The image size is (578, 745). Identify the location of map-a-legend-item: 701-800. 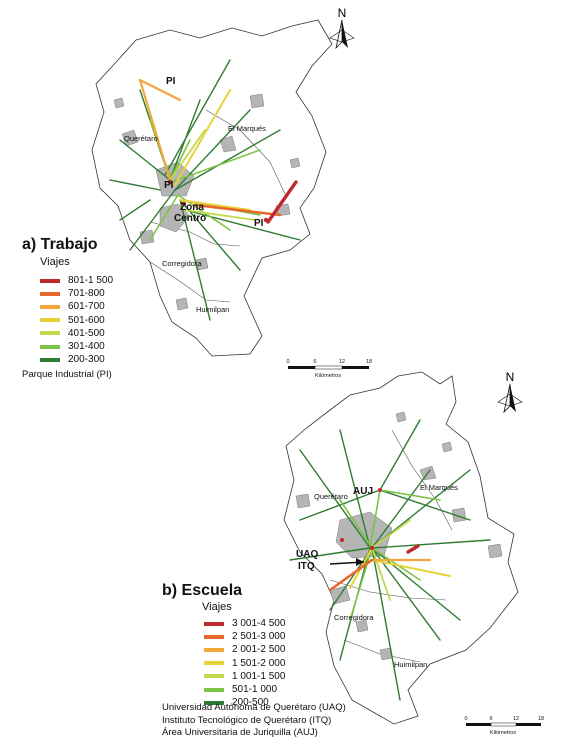
(76, 293).